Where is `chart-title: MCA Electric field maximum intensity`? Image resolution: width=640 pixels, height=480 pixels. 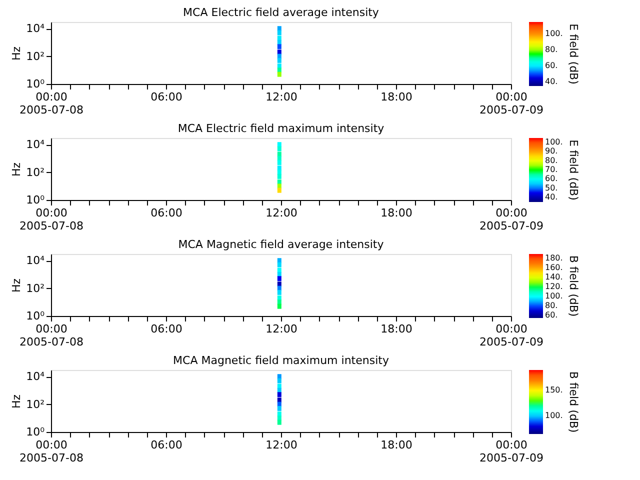 chart-title: MCA Electric field maximum intensity is located at coordinates (281, 128).